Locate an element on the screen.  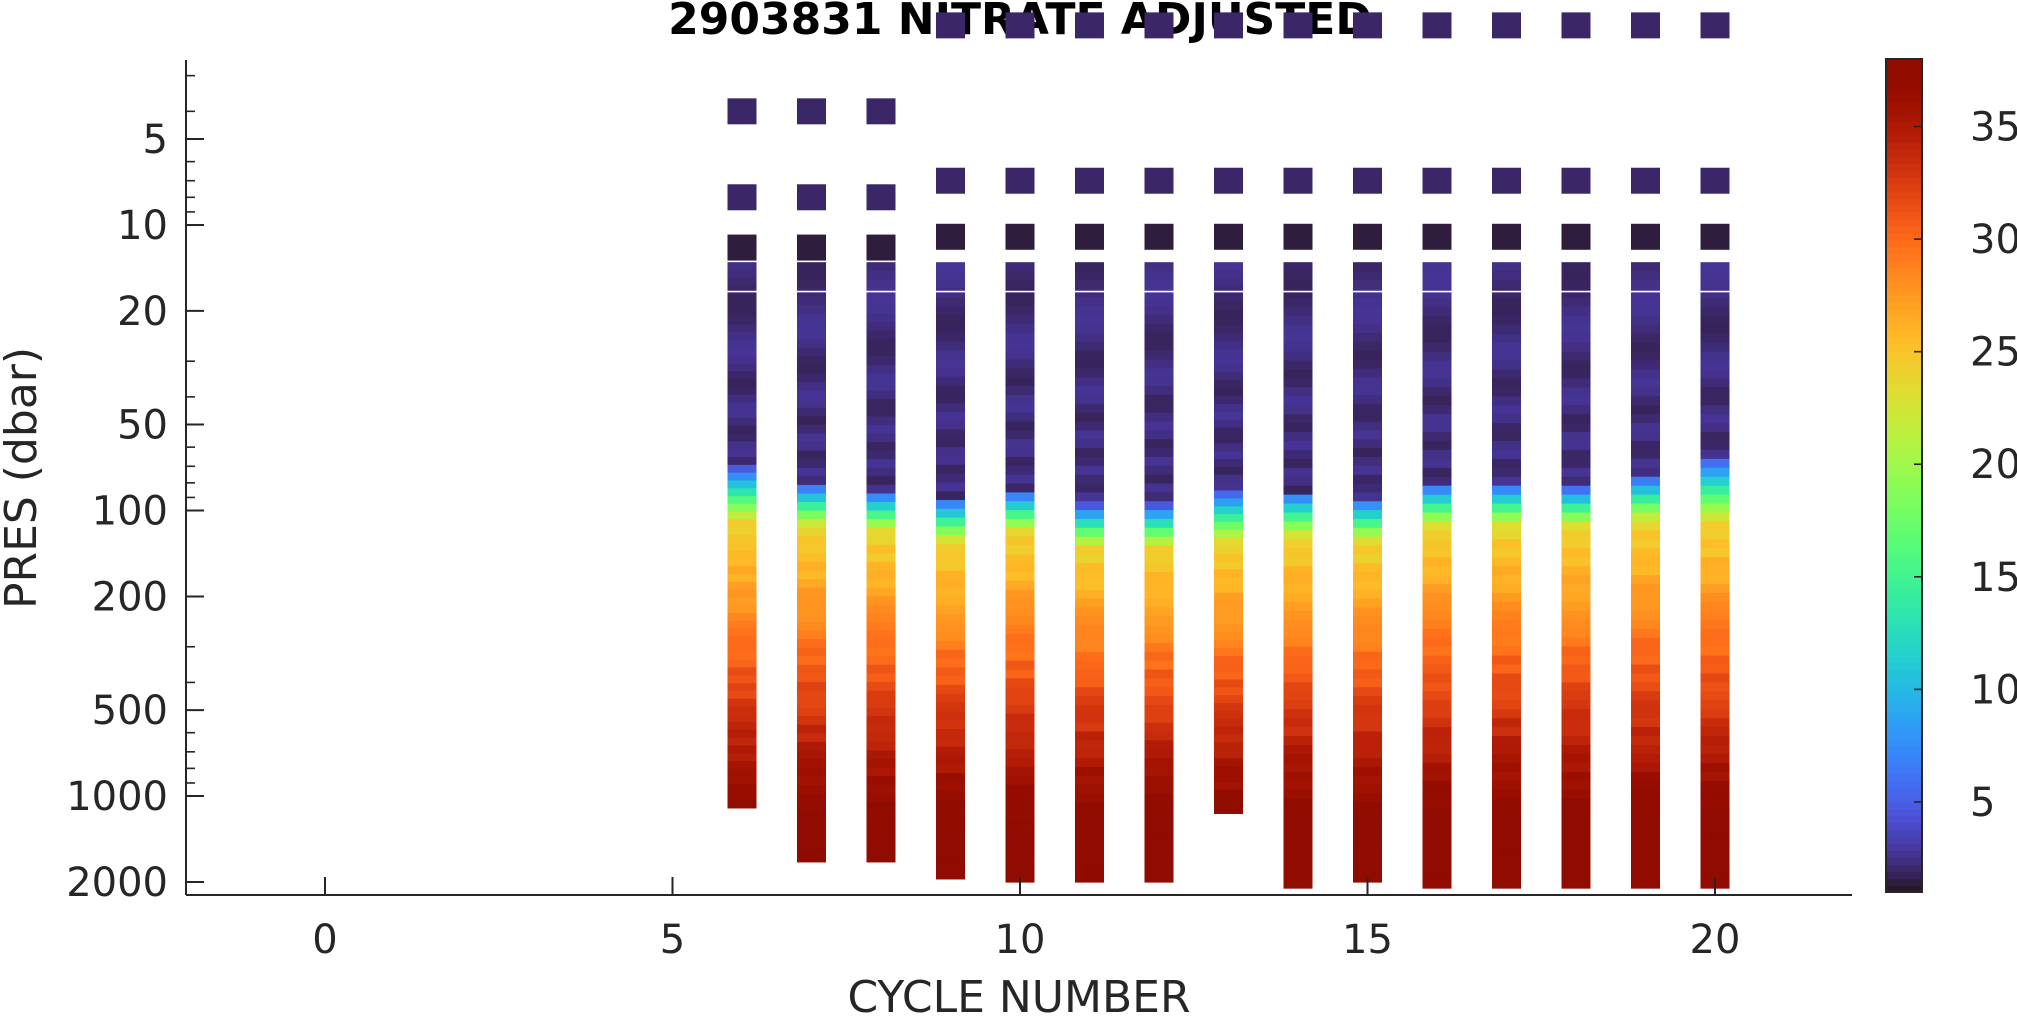
y-tick-label: 5 is located at coordinates (155, 140).